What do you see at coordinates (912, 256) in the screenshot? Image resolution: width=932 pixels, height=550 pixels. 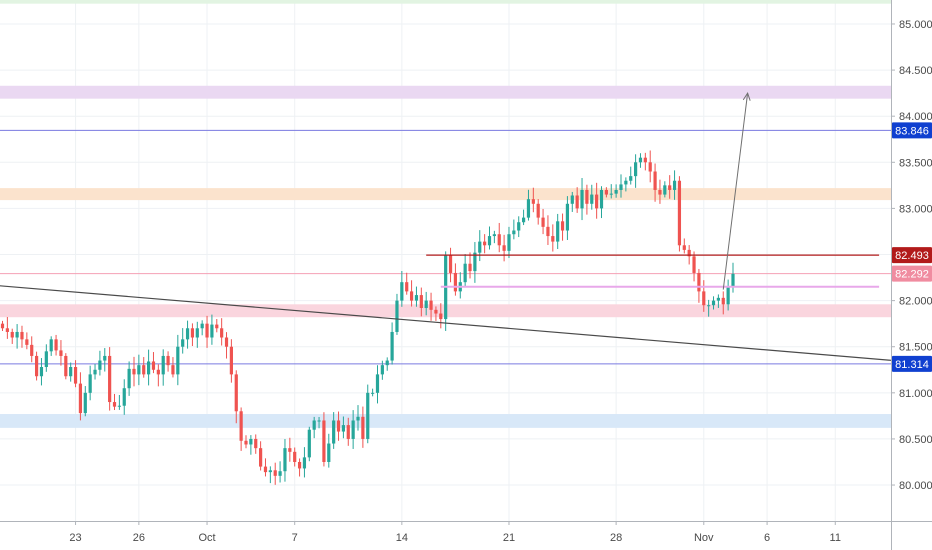 I see `price-badge-label: 82.493` at bounding box center [912, 256].